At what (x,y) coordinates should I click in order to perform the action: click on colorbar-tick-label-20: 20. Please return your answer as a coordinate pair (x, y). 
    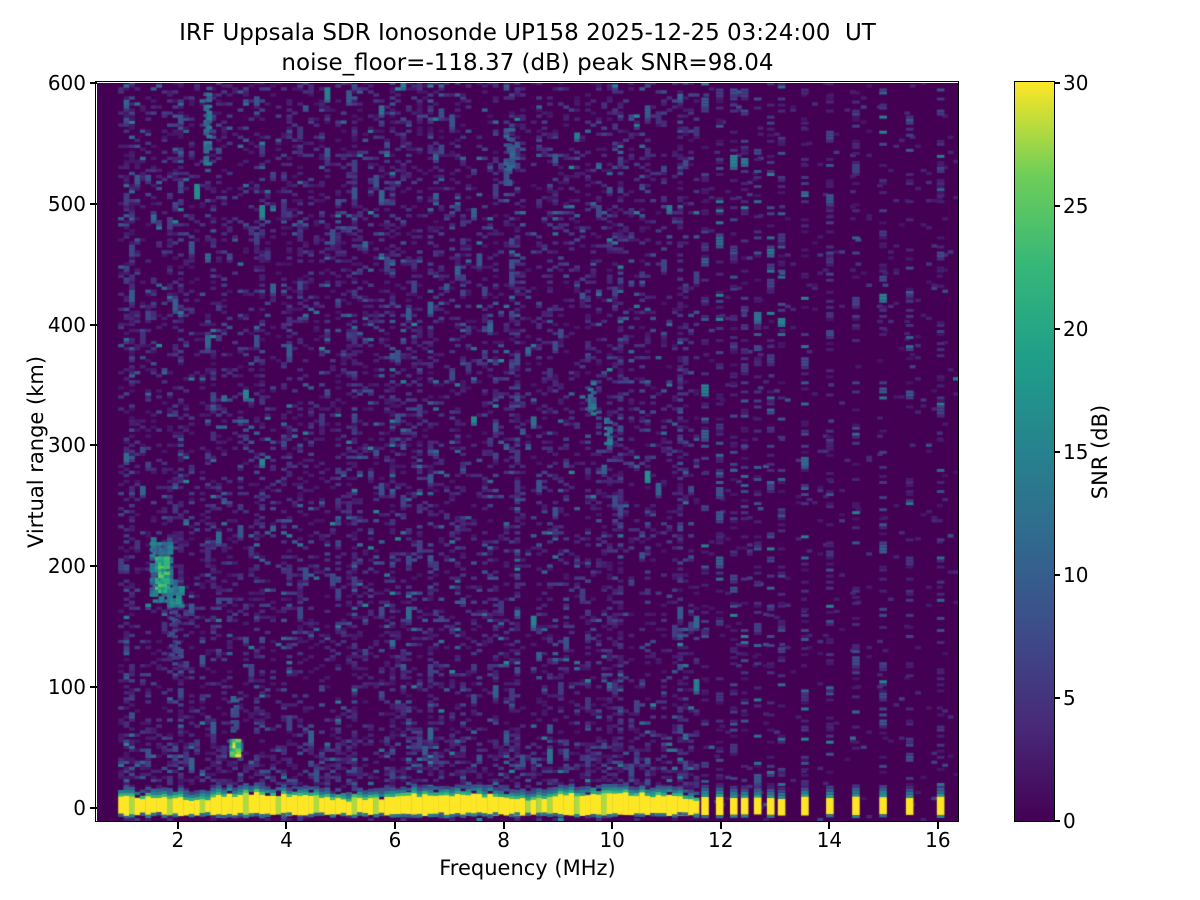
    Looking at the image, I should click on (1076, 329).